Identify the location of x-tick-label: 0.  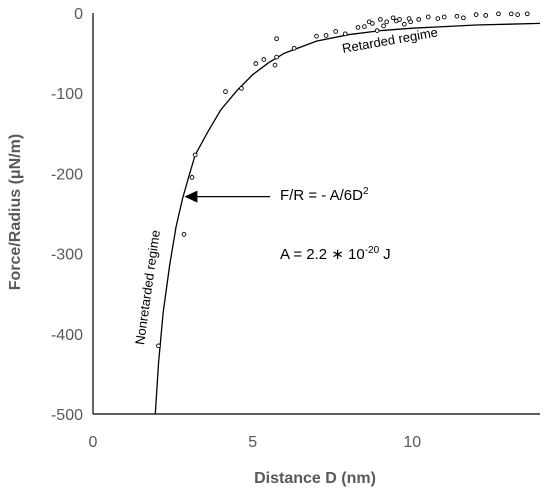
(93, 442).